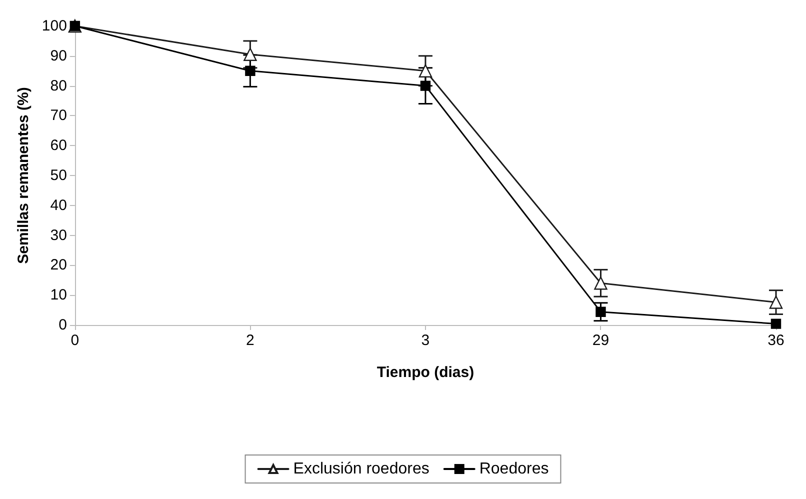 The image size is (806, 499). I want to click on y-tick-label: 30, so click(58, 235).